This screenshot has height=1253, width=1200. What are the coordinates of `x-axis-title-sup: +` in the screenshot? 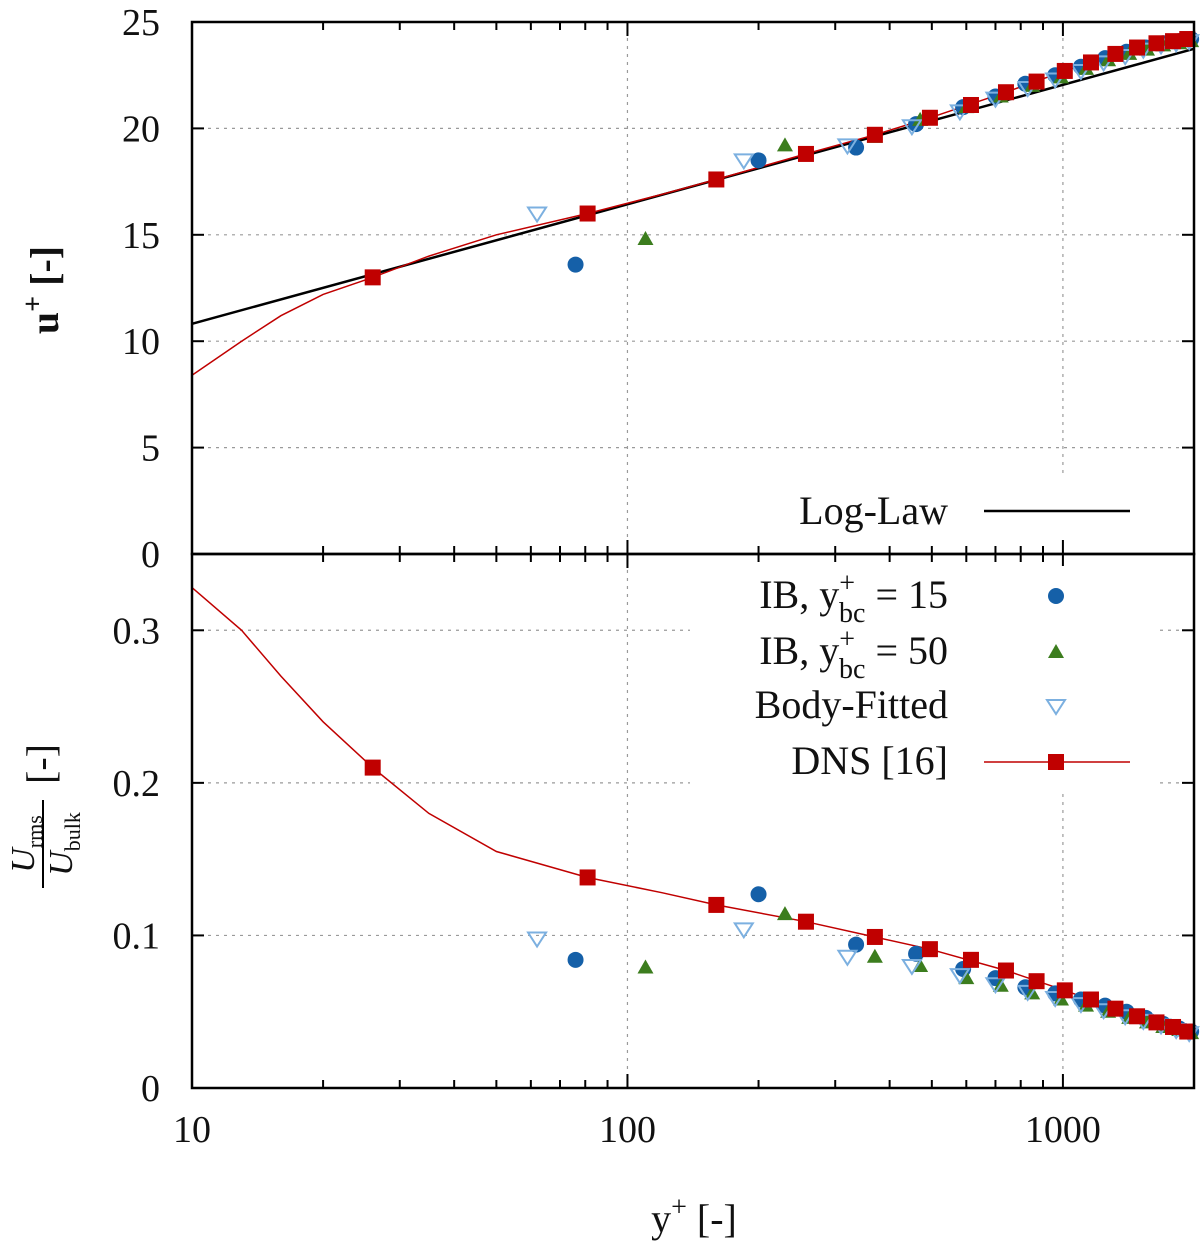 It's located at (679, 1207).